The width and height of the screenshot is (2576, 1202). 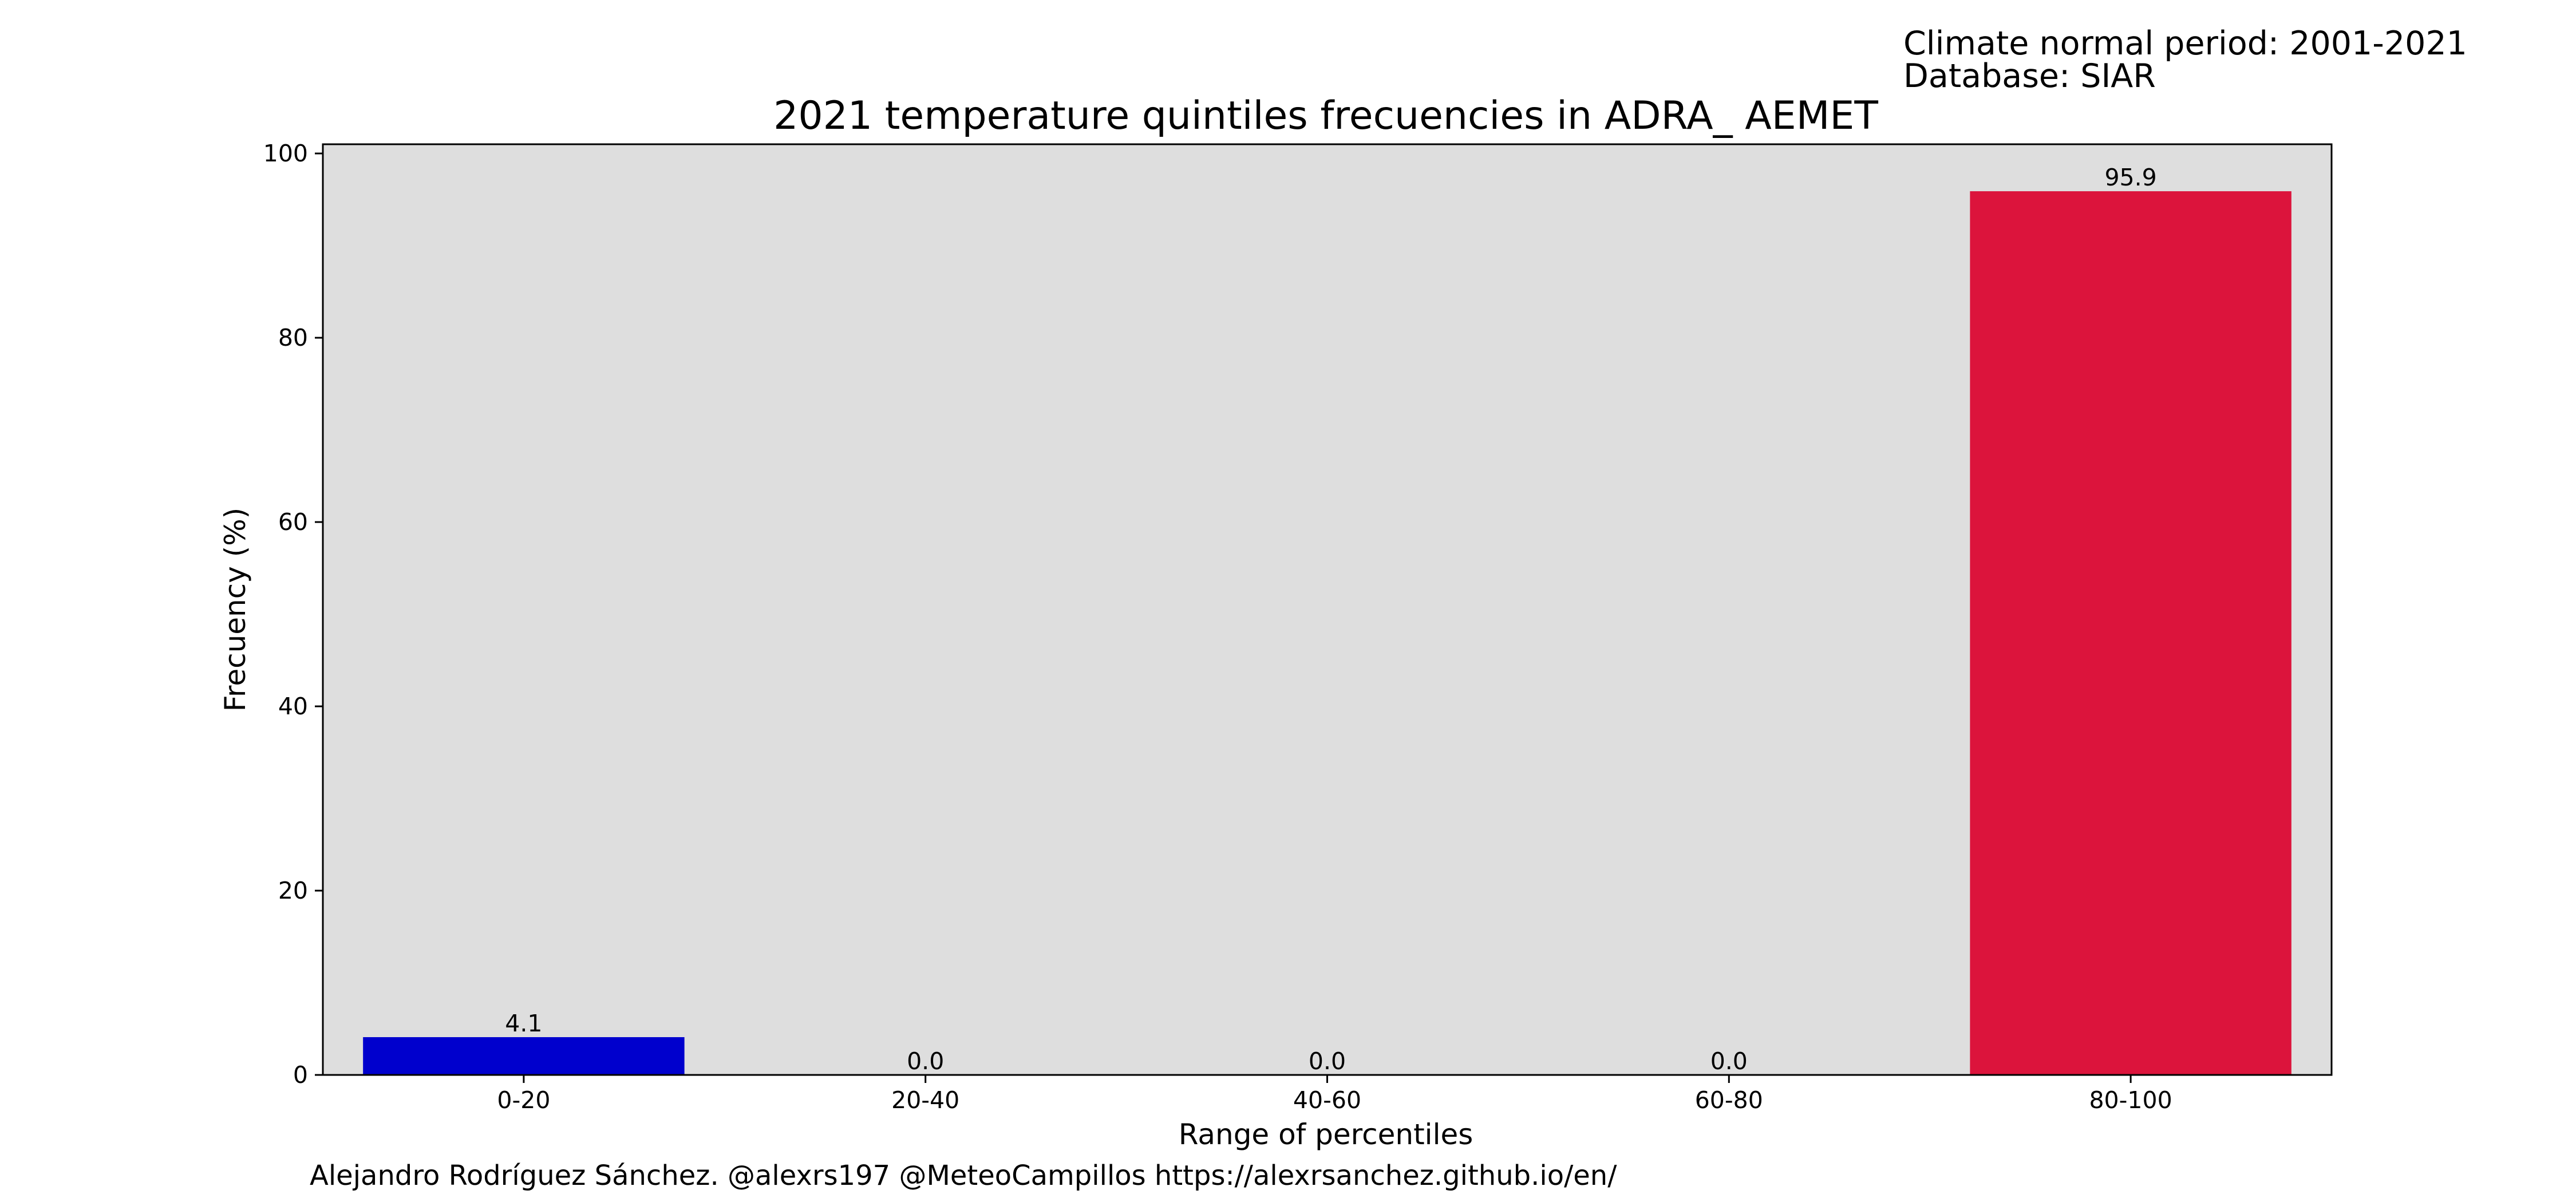 What do you see at coordinates (1729, 1100) in the screenshot?
I see `x-tick-label: 60-80` at bounding box center [1729, 1100].